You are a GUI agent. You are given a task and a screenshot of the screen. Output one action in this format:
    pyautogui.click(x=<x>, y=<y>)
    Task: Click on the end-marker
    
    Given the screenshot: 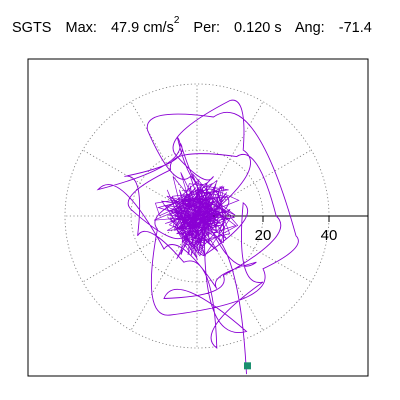 What is the action you would take?
    pyautogui.click(x=247, y=366)
    